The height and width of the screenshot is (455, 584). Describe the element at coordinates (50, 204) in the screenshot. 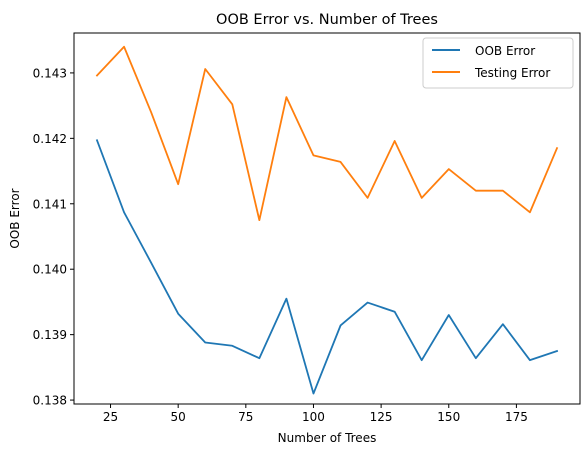

I see `y-tick-label: 0.141` at that location.